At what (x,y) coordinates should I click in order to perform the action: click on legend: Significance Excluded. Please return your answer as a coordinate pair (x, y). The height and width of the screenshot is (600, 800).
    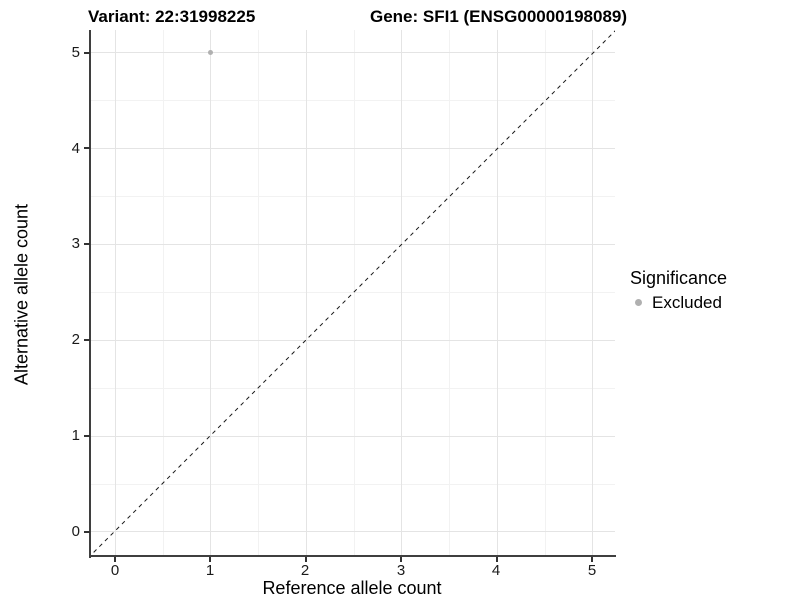
    Looking at the image, I should click on (678, 290).